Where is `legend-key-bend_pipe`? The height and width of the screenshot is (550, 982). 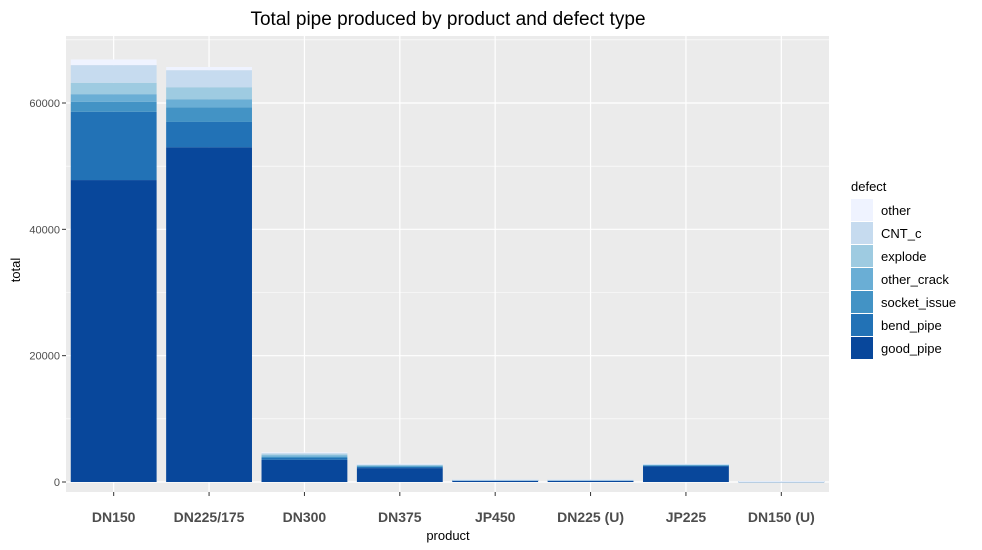
legend-key-bend_pipe is located at coordinates (862, 325).